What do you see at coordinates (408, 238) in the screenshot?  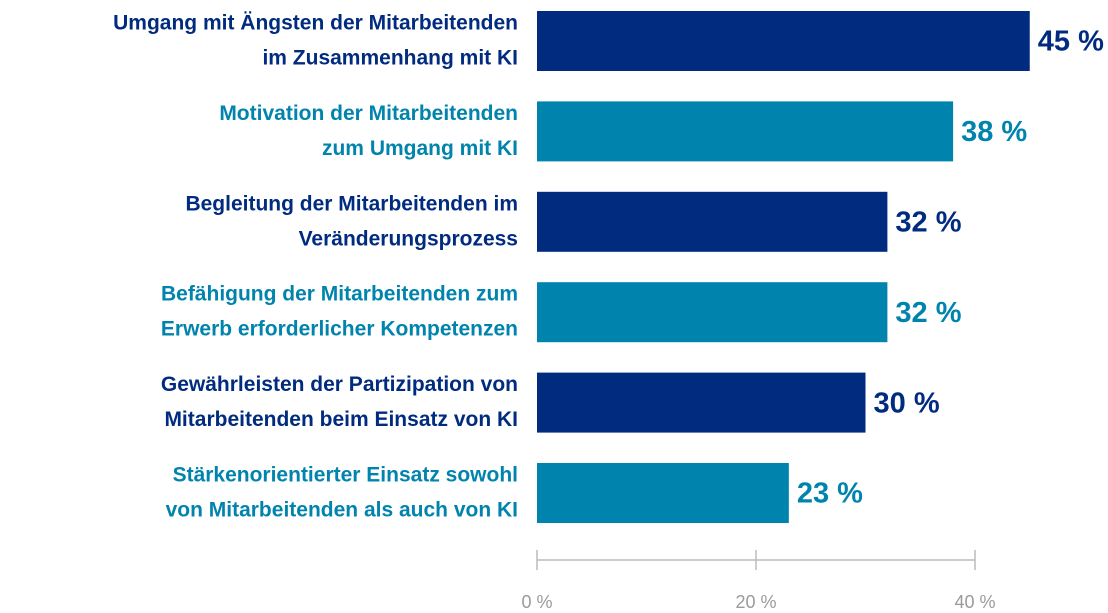 I see `category-label: Veränderungsprozess` at bounding box center [408, 238].